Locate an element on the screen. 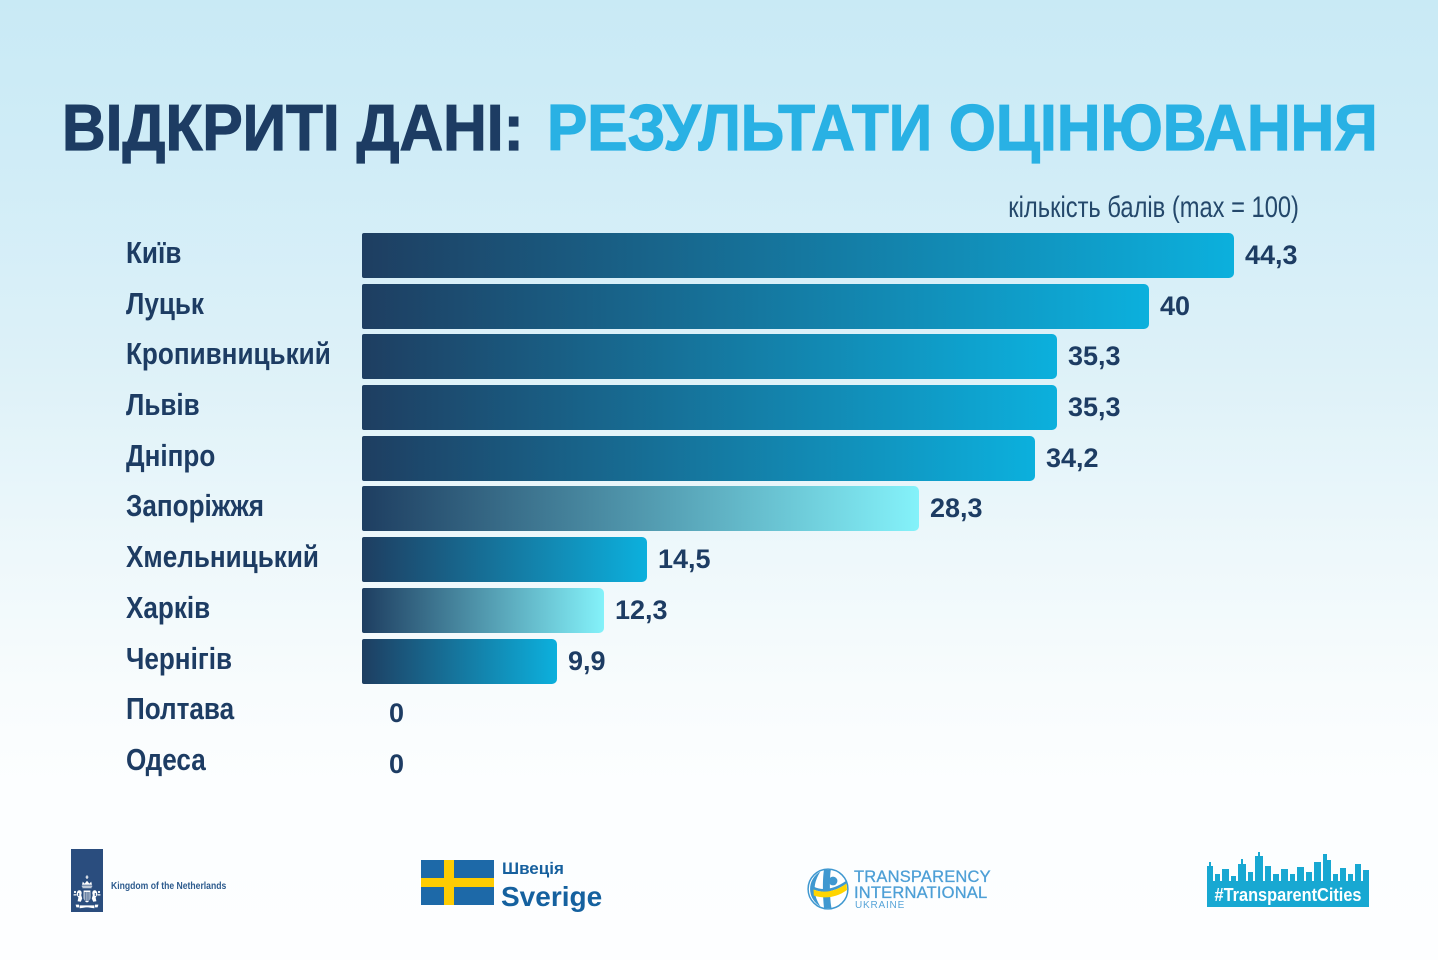  svg-text: #TransparentCities is located at coordinates (1288, 894).